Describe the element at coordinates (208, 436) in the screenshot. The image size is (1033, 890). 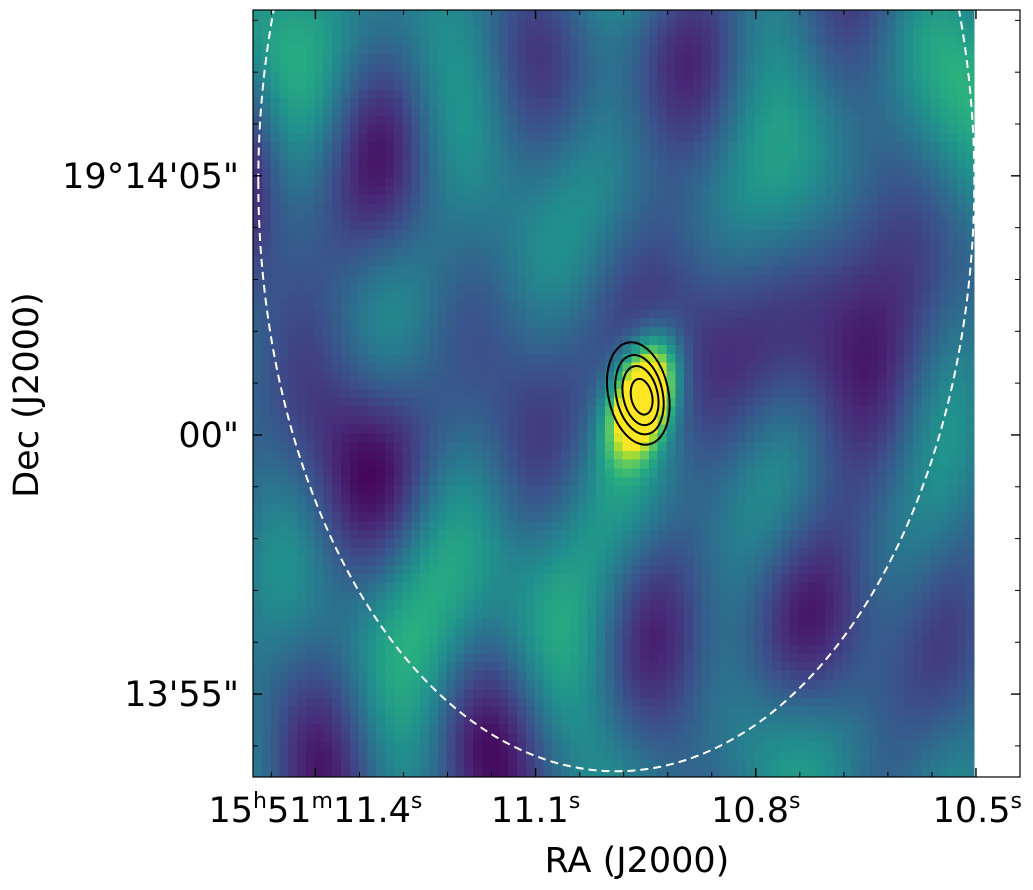
I see `dec-tick-label: 00"` at that location.